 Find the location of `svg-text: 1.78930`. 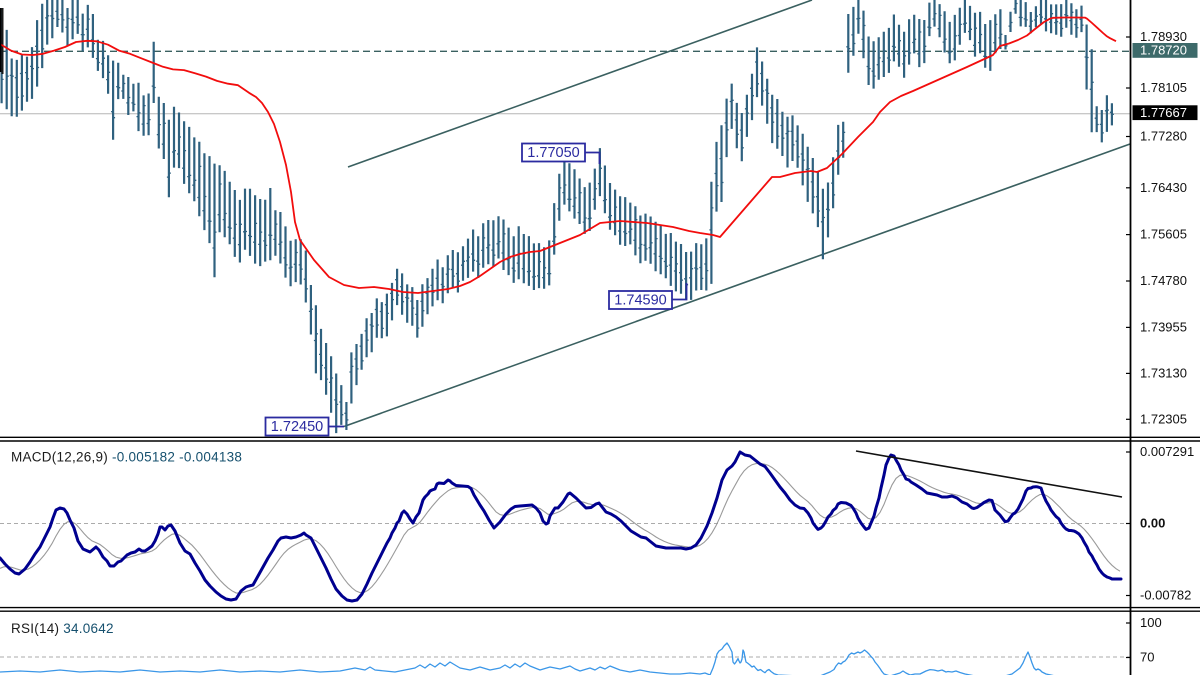

svg-text: 1.78930 is located at coordinates (1163, 36).